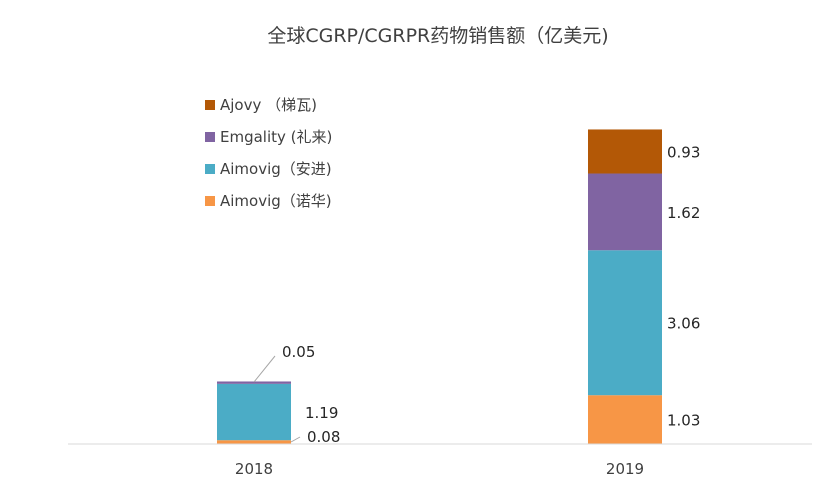 This screenshot has height=484, width=822. What do you see at coordinates (439, 469) in the screenshot?
I see `x-tick-group: 2018 2019` at bounding box center [439, 469].